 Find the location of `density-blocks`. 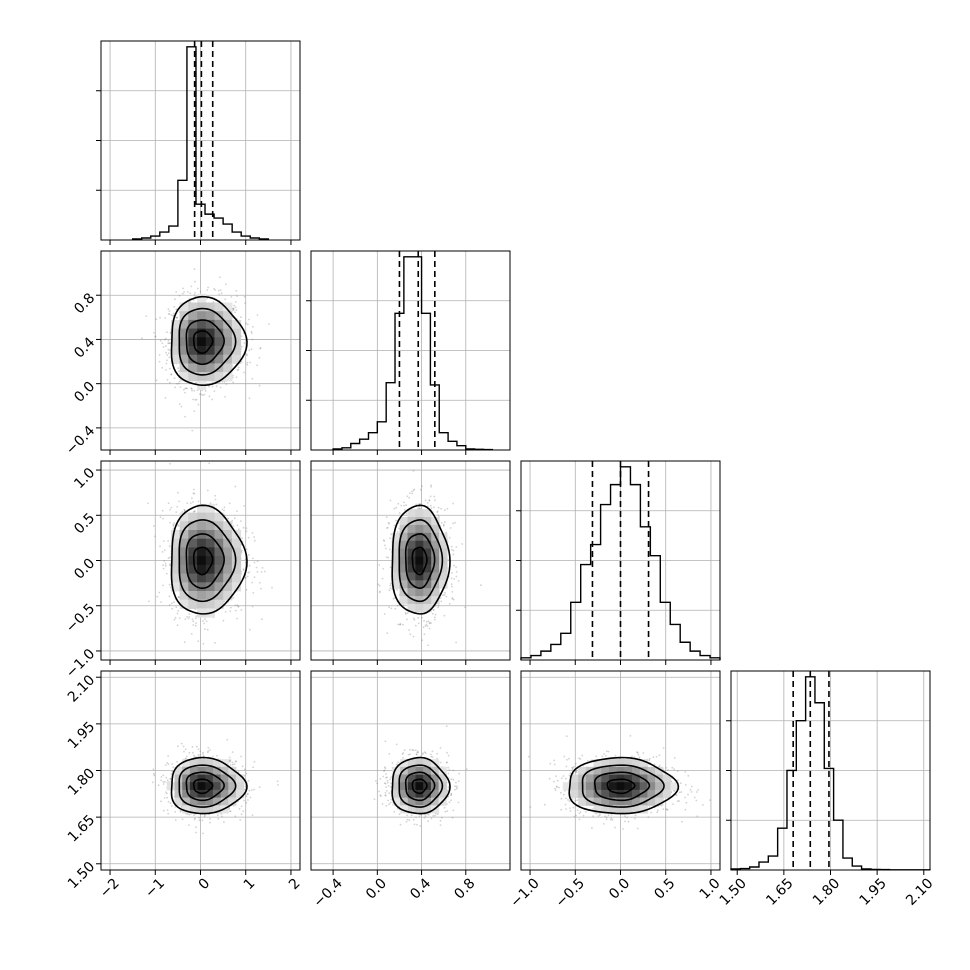

density-blocks is located at coordinates (419, 561).